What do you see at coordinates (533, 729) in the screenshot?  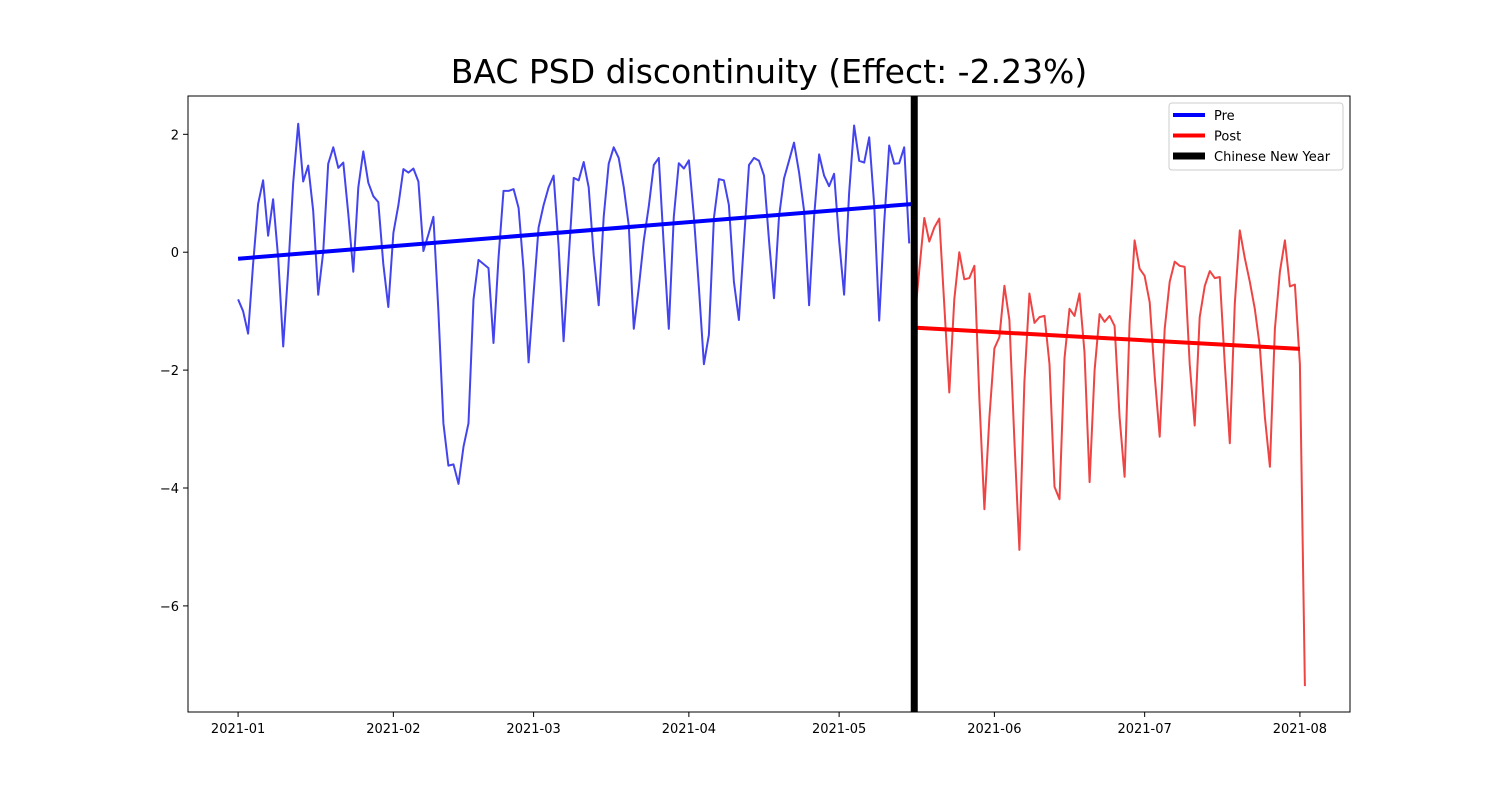 I see `x-tick-label: 2021-03` at bounding box center [533, 729].